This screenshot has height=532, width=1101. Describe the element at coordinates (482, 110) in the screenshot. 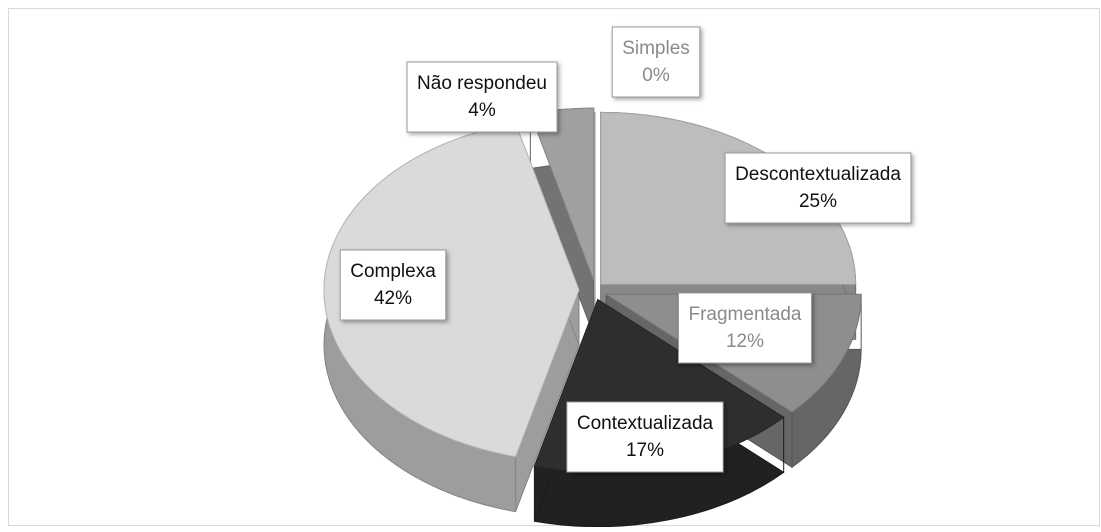

I see `label-value: 4%` at that location.